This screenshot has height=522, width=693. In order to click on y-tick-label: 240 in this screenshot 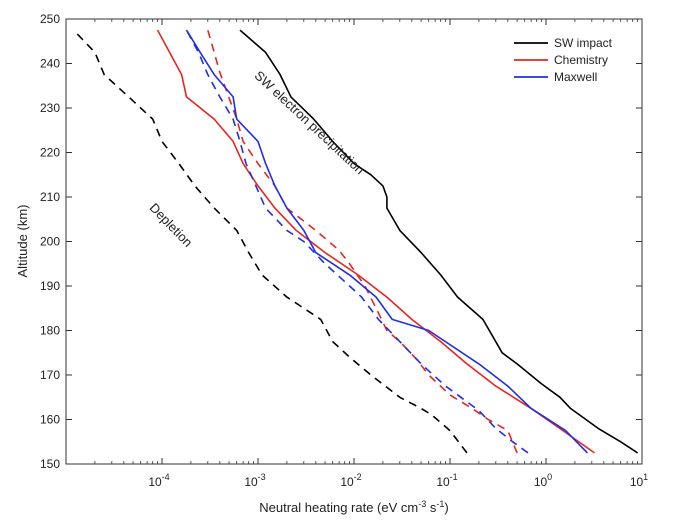, I will do `click(50, 64)`.